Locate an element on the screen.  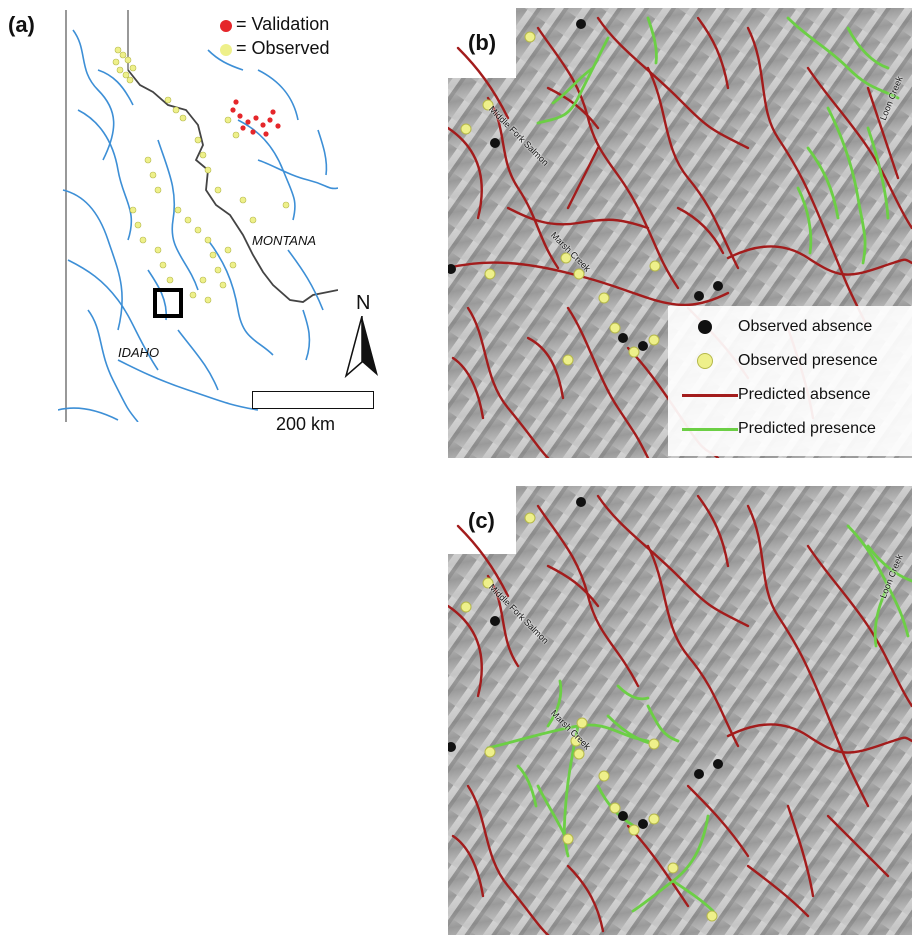
legend-predicted-absence: Predicted absence is located at coordinates (790, 396).